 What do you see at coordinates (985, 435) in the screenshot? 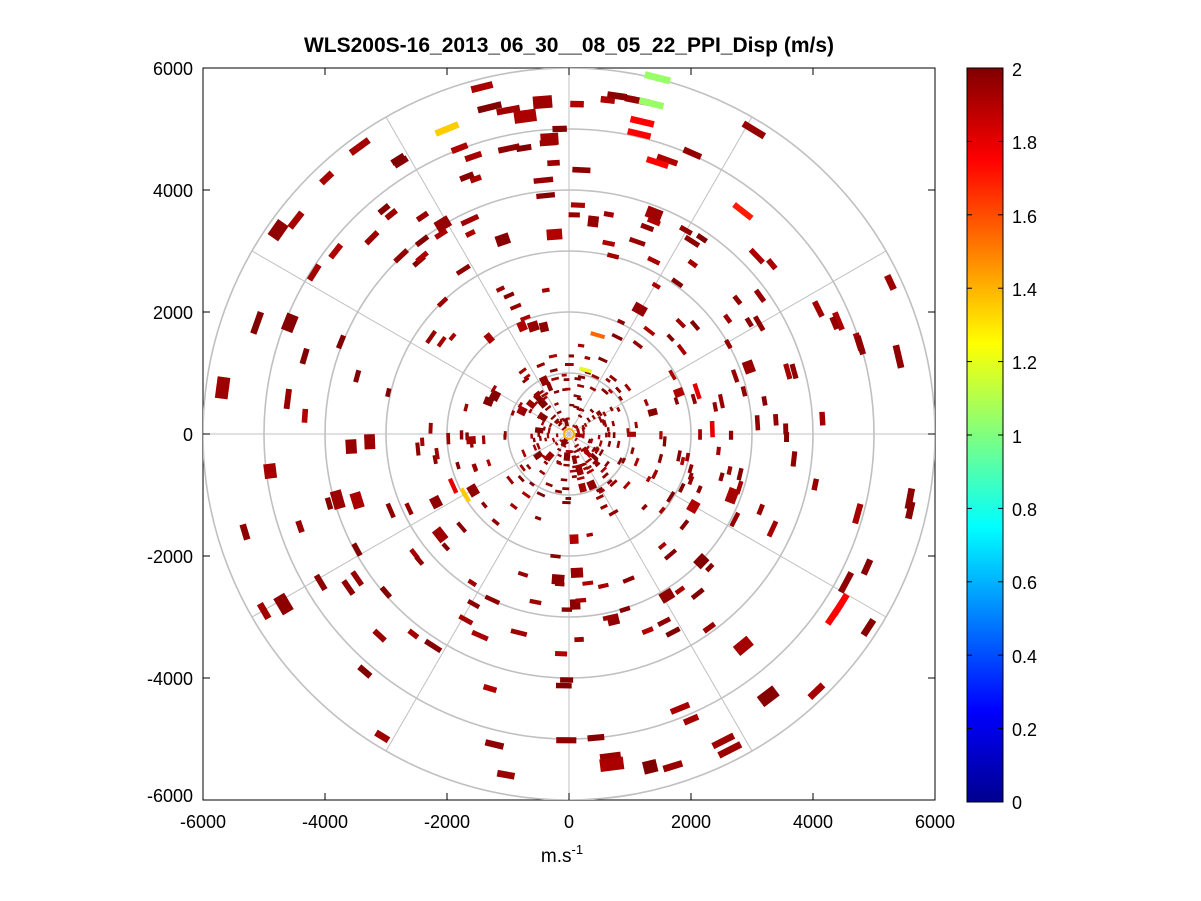
I see `colorbar-ticks` at bounding box center [985, 435].